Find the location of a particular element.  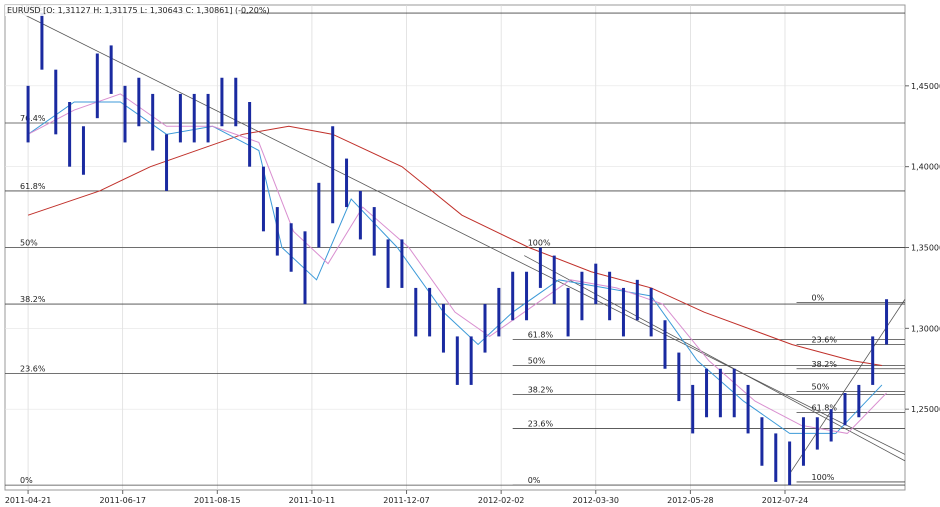

x-tick-label: 2011-10-11 is located at coordinates (312, 500).